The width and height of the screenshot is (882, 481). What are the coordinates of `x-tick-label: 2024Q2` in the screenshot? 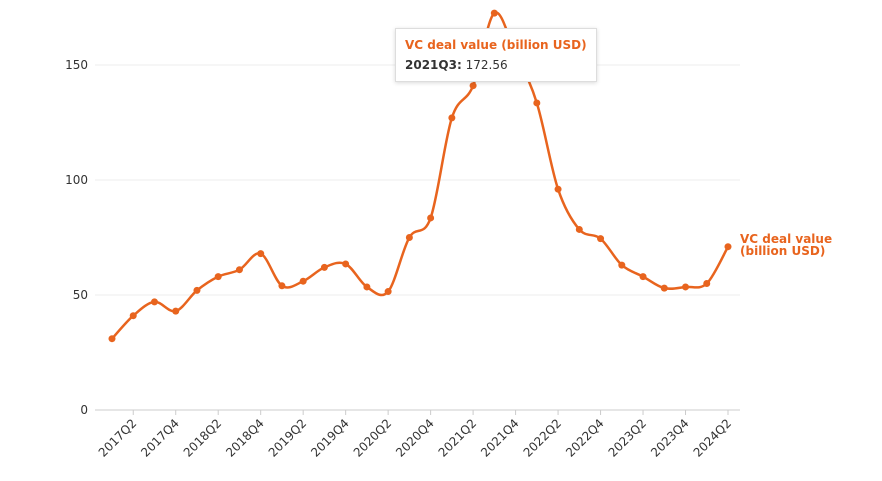 It's located at (713, 438).